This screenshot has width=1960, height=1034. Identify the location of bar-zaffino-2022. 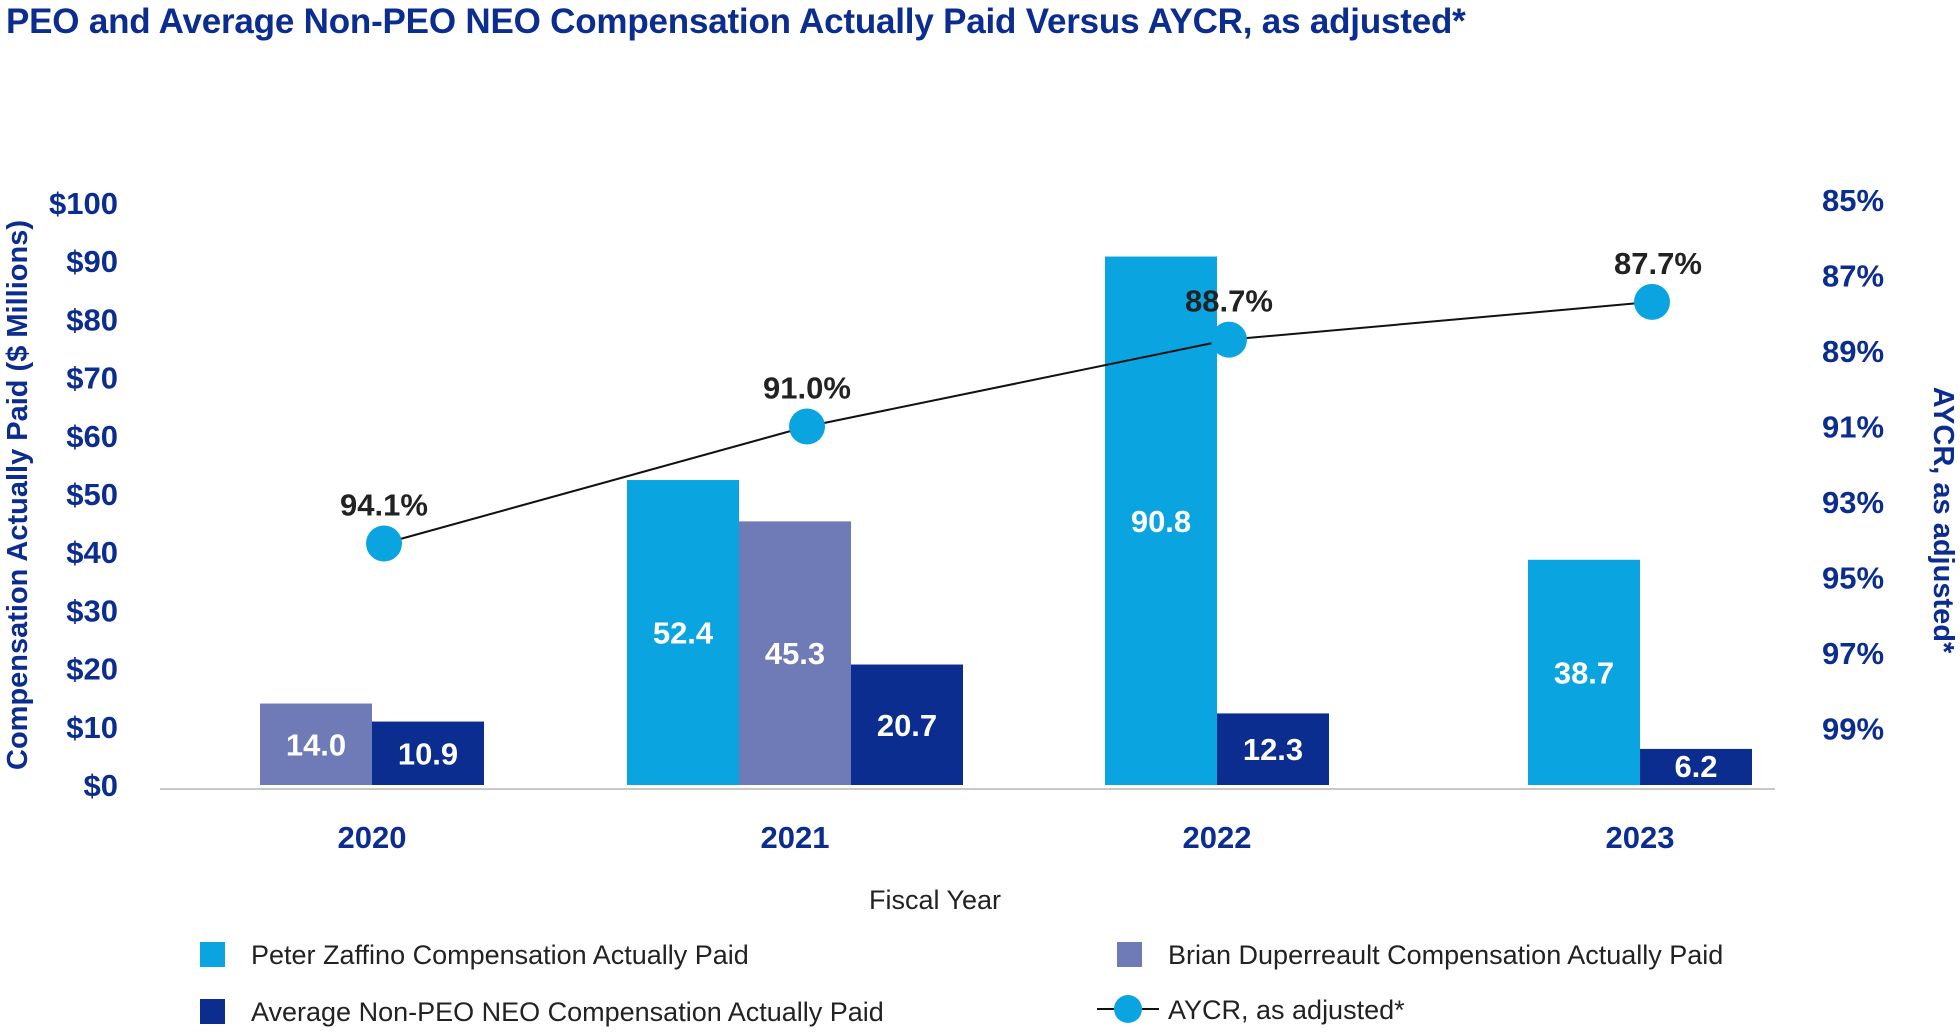
(1161, 520).